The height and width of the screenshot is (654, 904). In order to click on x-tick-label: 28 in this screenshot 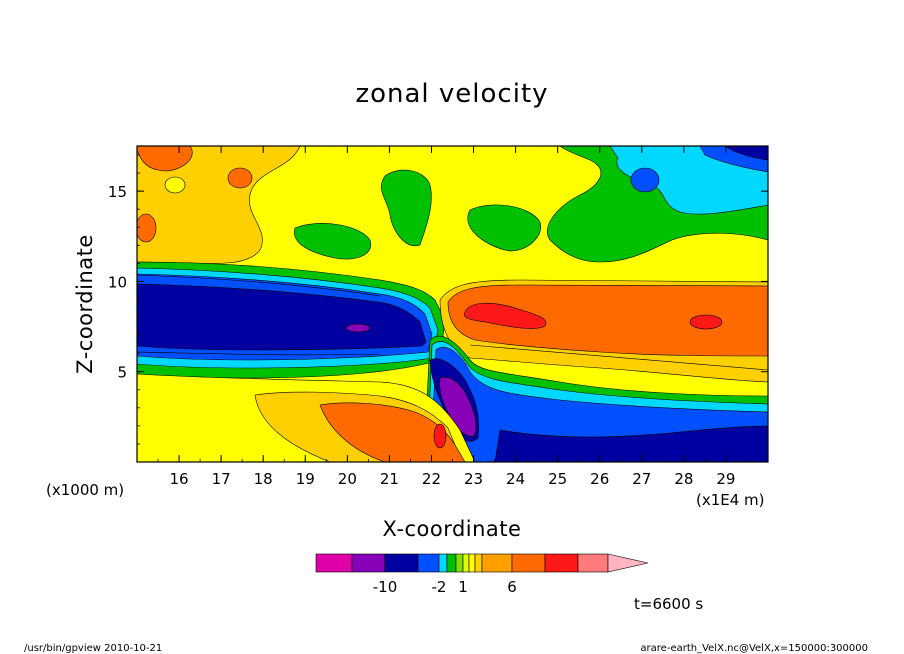, I will do `click(683, 479)`.